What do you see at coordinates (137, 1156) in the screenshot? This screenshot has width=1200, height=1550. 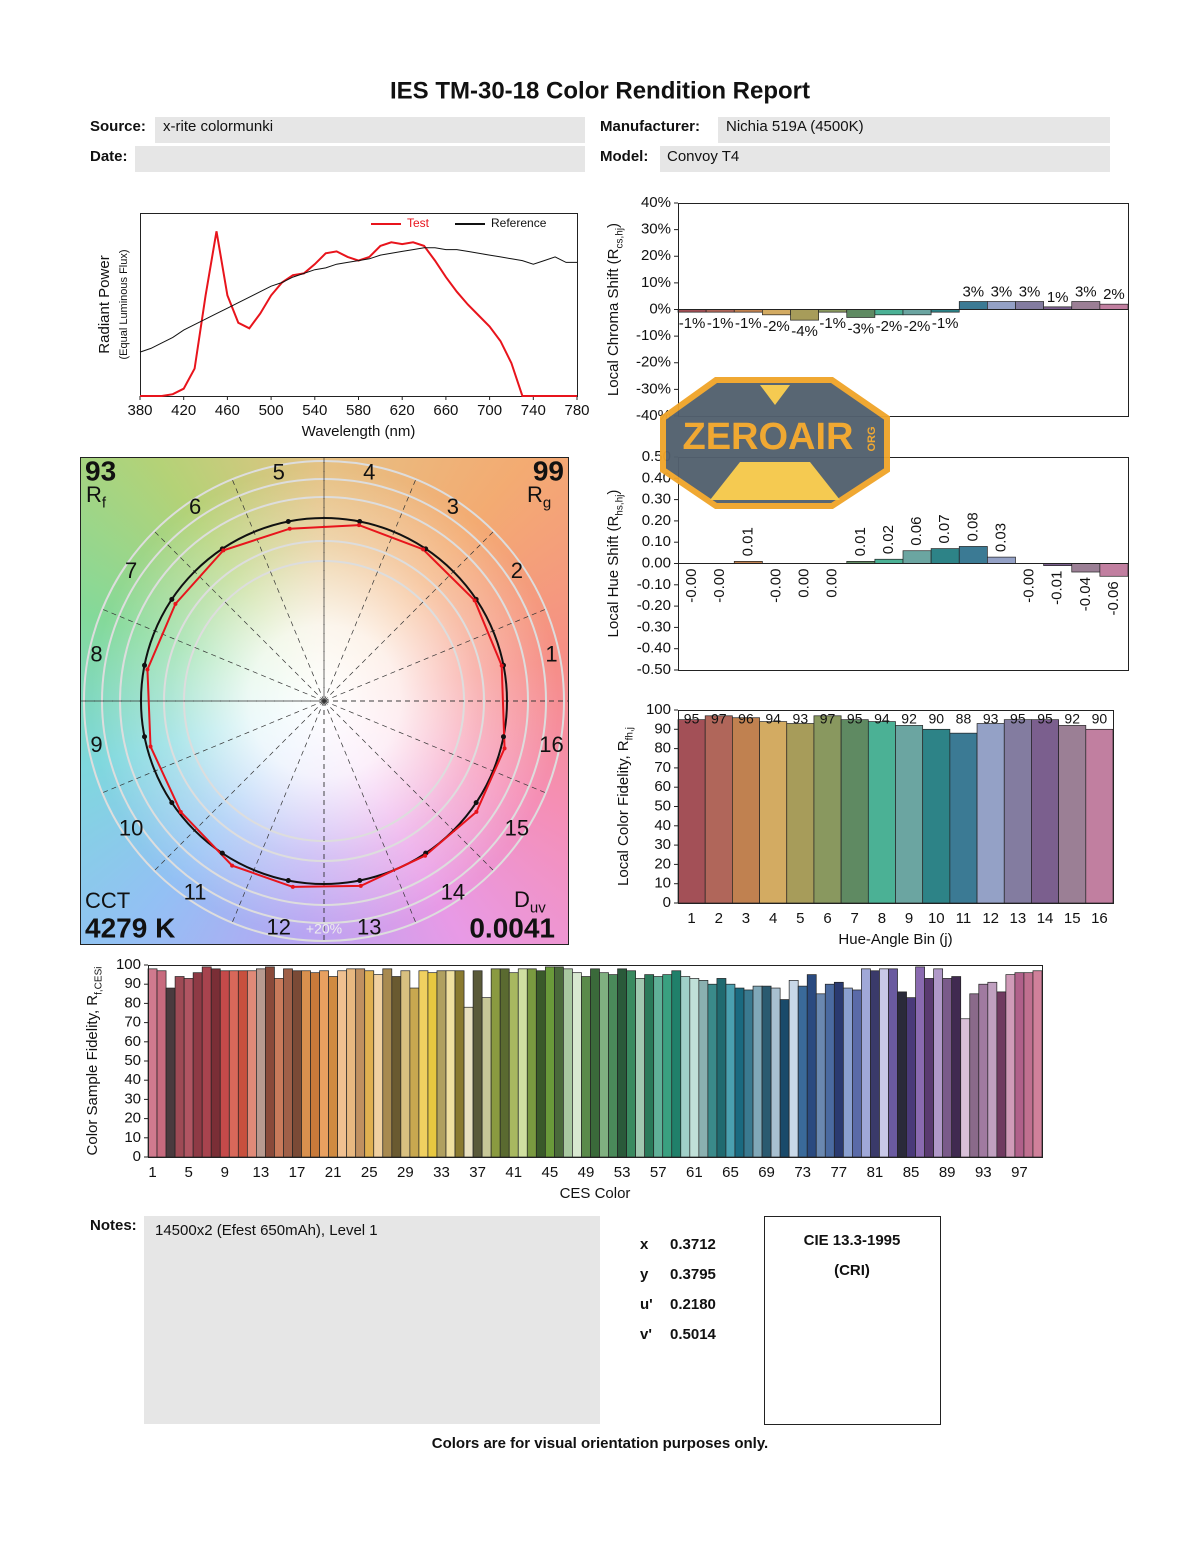 I see `y-tick-label: 0` at bounding box center [137, 1156].